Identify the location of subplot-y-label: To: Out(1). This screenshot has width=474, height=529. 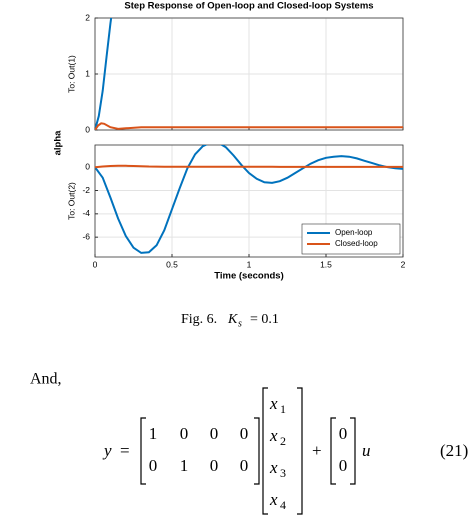
(71, 74).